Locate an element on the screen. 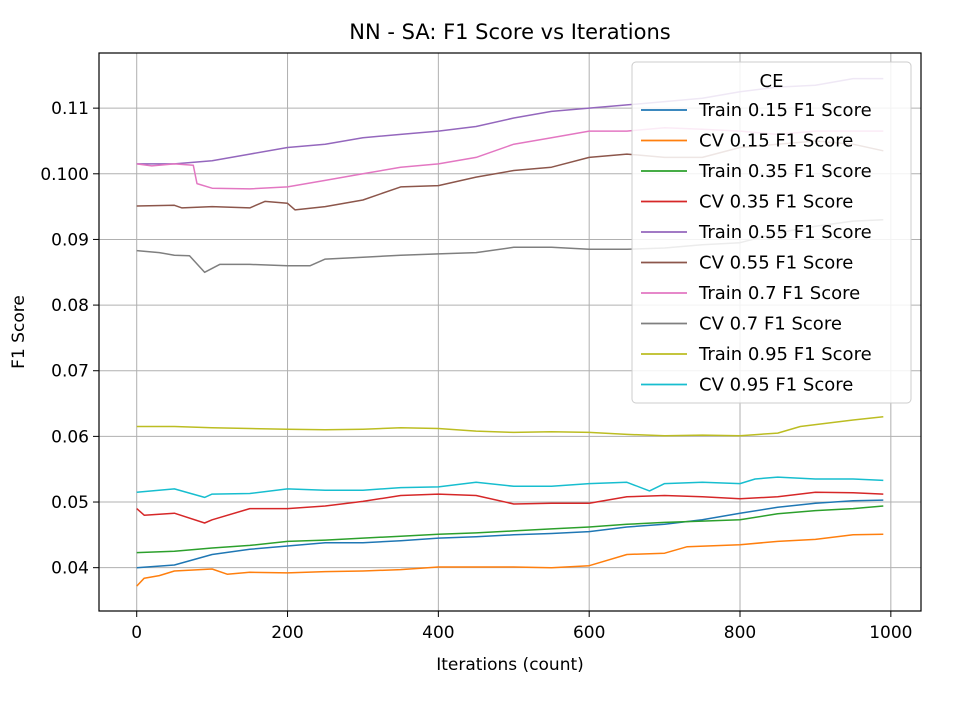 This screenshot has width=960, height=720. y-tick-label: 0.09 is located at coordinates (70, 240).